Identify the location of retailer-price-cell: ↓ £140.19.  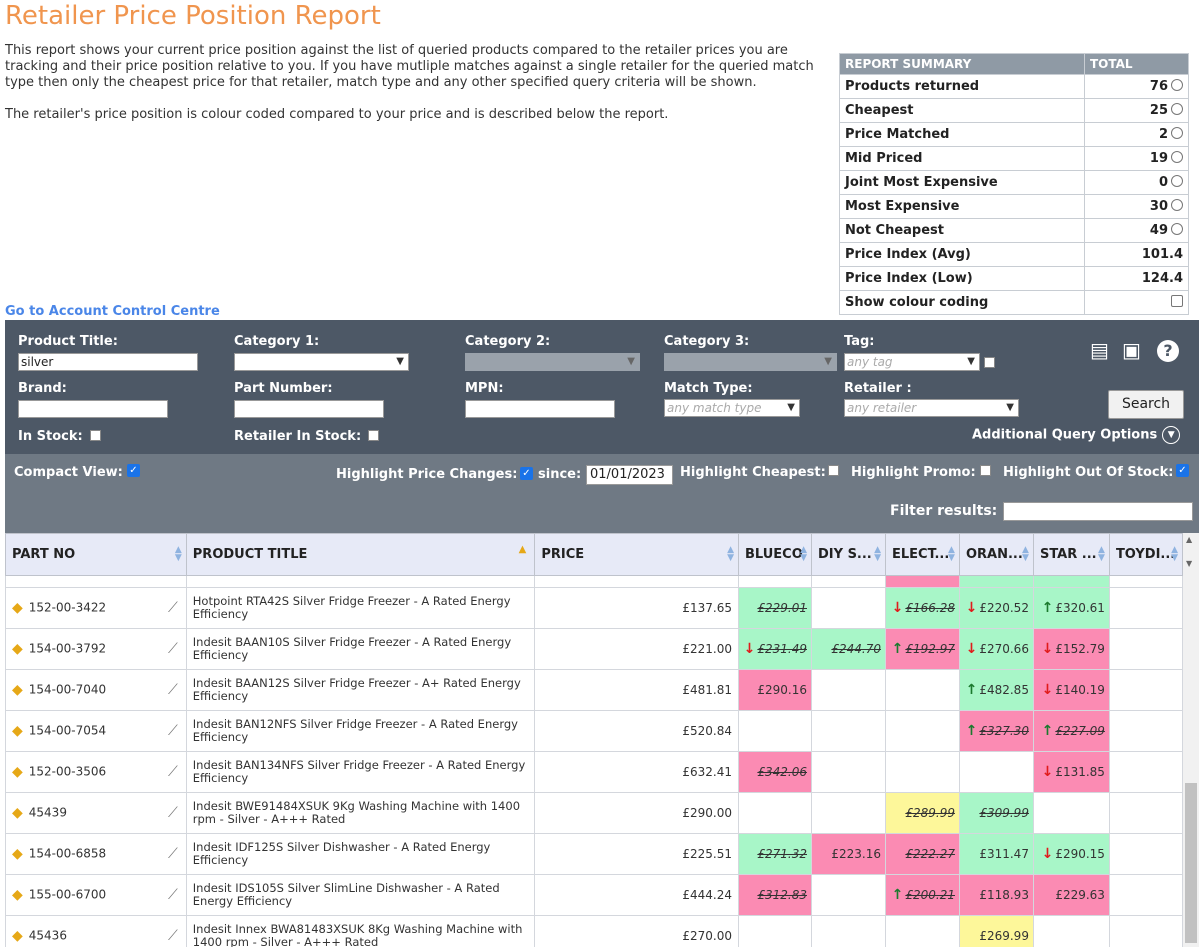
(1071, 690).